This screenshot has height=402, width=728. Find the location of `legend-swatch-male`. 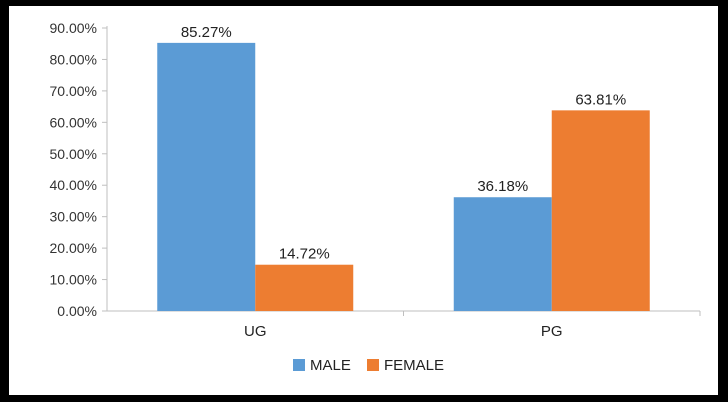

legend-swatch-male is located at coordinates (299, 365).